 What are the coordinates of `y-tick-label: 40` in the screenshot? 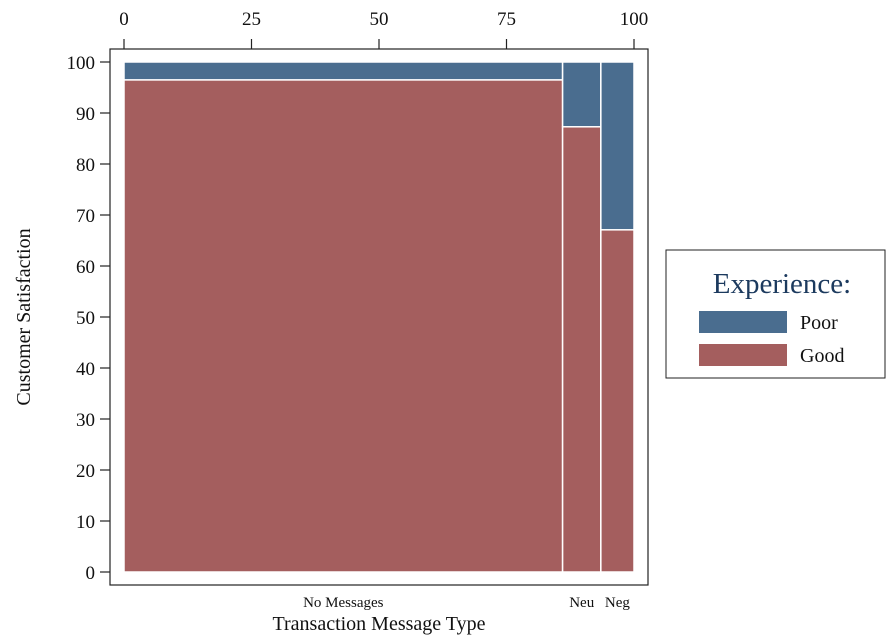 It's located at (85, 369).